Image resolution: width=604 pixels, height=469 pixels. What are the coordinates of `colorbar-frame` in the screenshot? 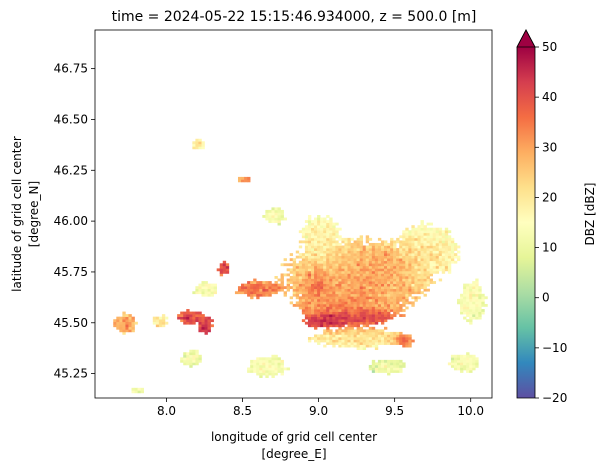 It's located at (526, 214).